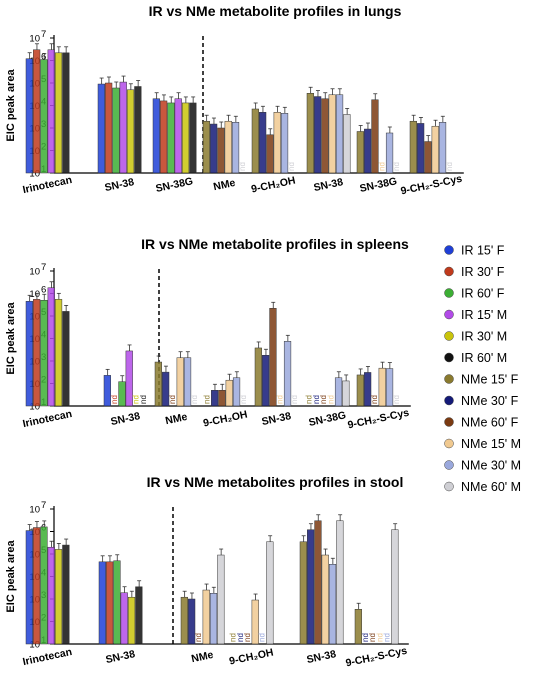 This screenshot has width=550, height=699. What do you see at coordinates (43, 34) in the screenshot?
I see `y-tick-exponent: 7` at bounding box center [43, 34].